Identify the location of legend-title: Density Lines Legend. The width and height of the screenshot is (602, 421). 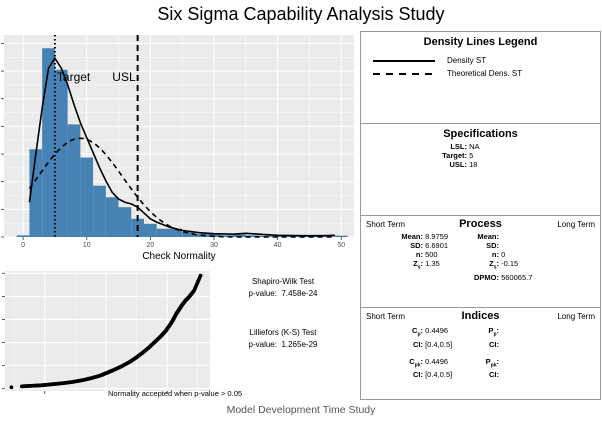
(480, 42).